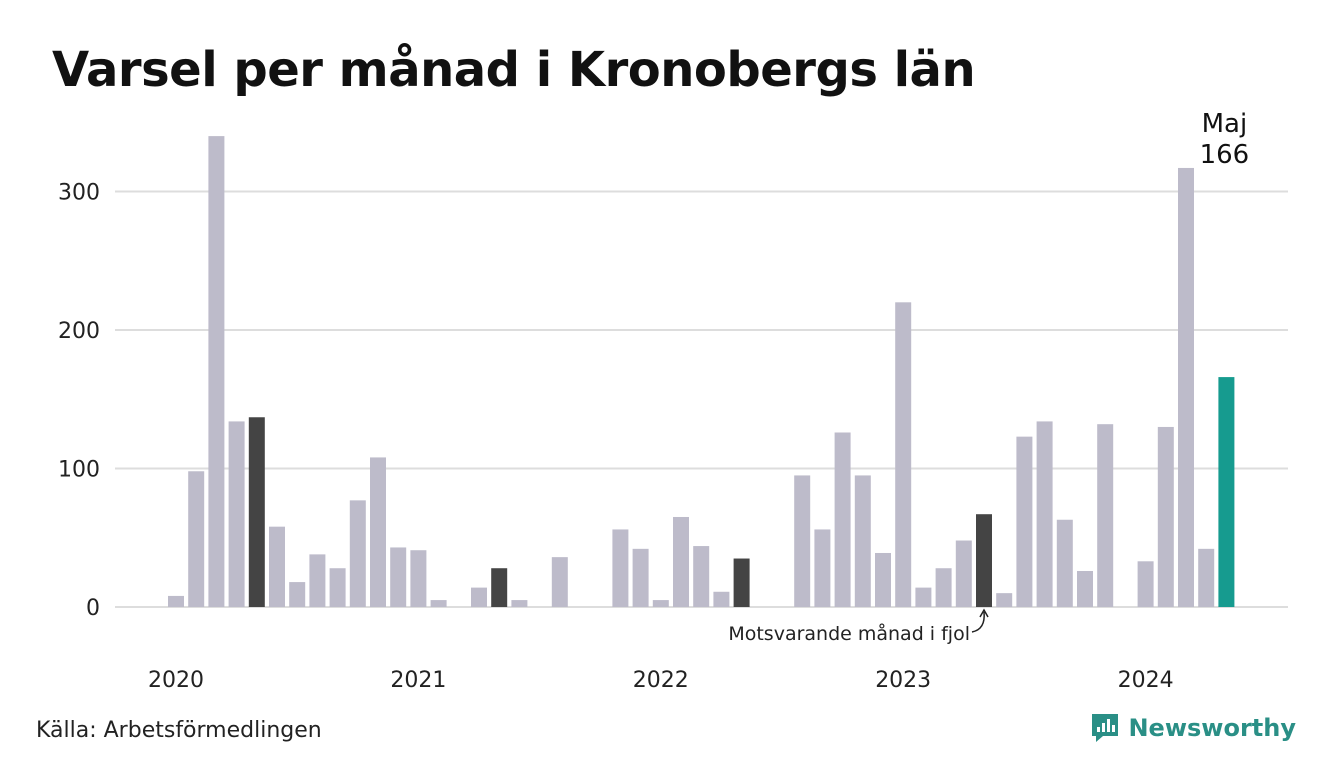 Image resolution: width=1340 pixels, height=780 pixels. What do you see at coordinates (179, 730) in the screenshot?
I see `source-note: Källa: Arbetsförmedlingen` at bounding box center [179, 730].